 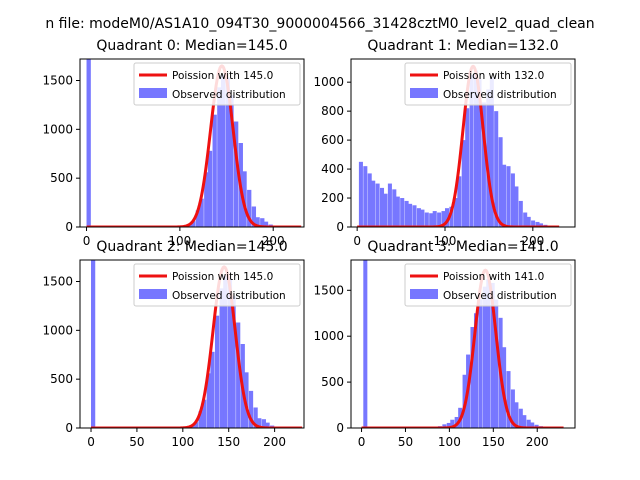 I want to click on y-tick-label: 600, so click(x=332, y=140).